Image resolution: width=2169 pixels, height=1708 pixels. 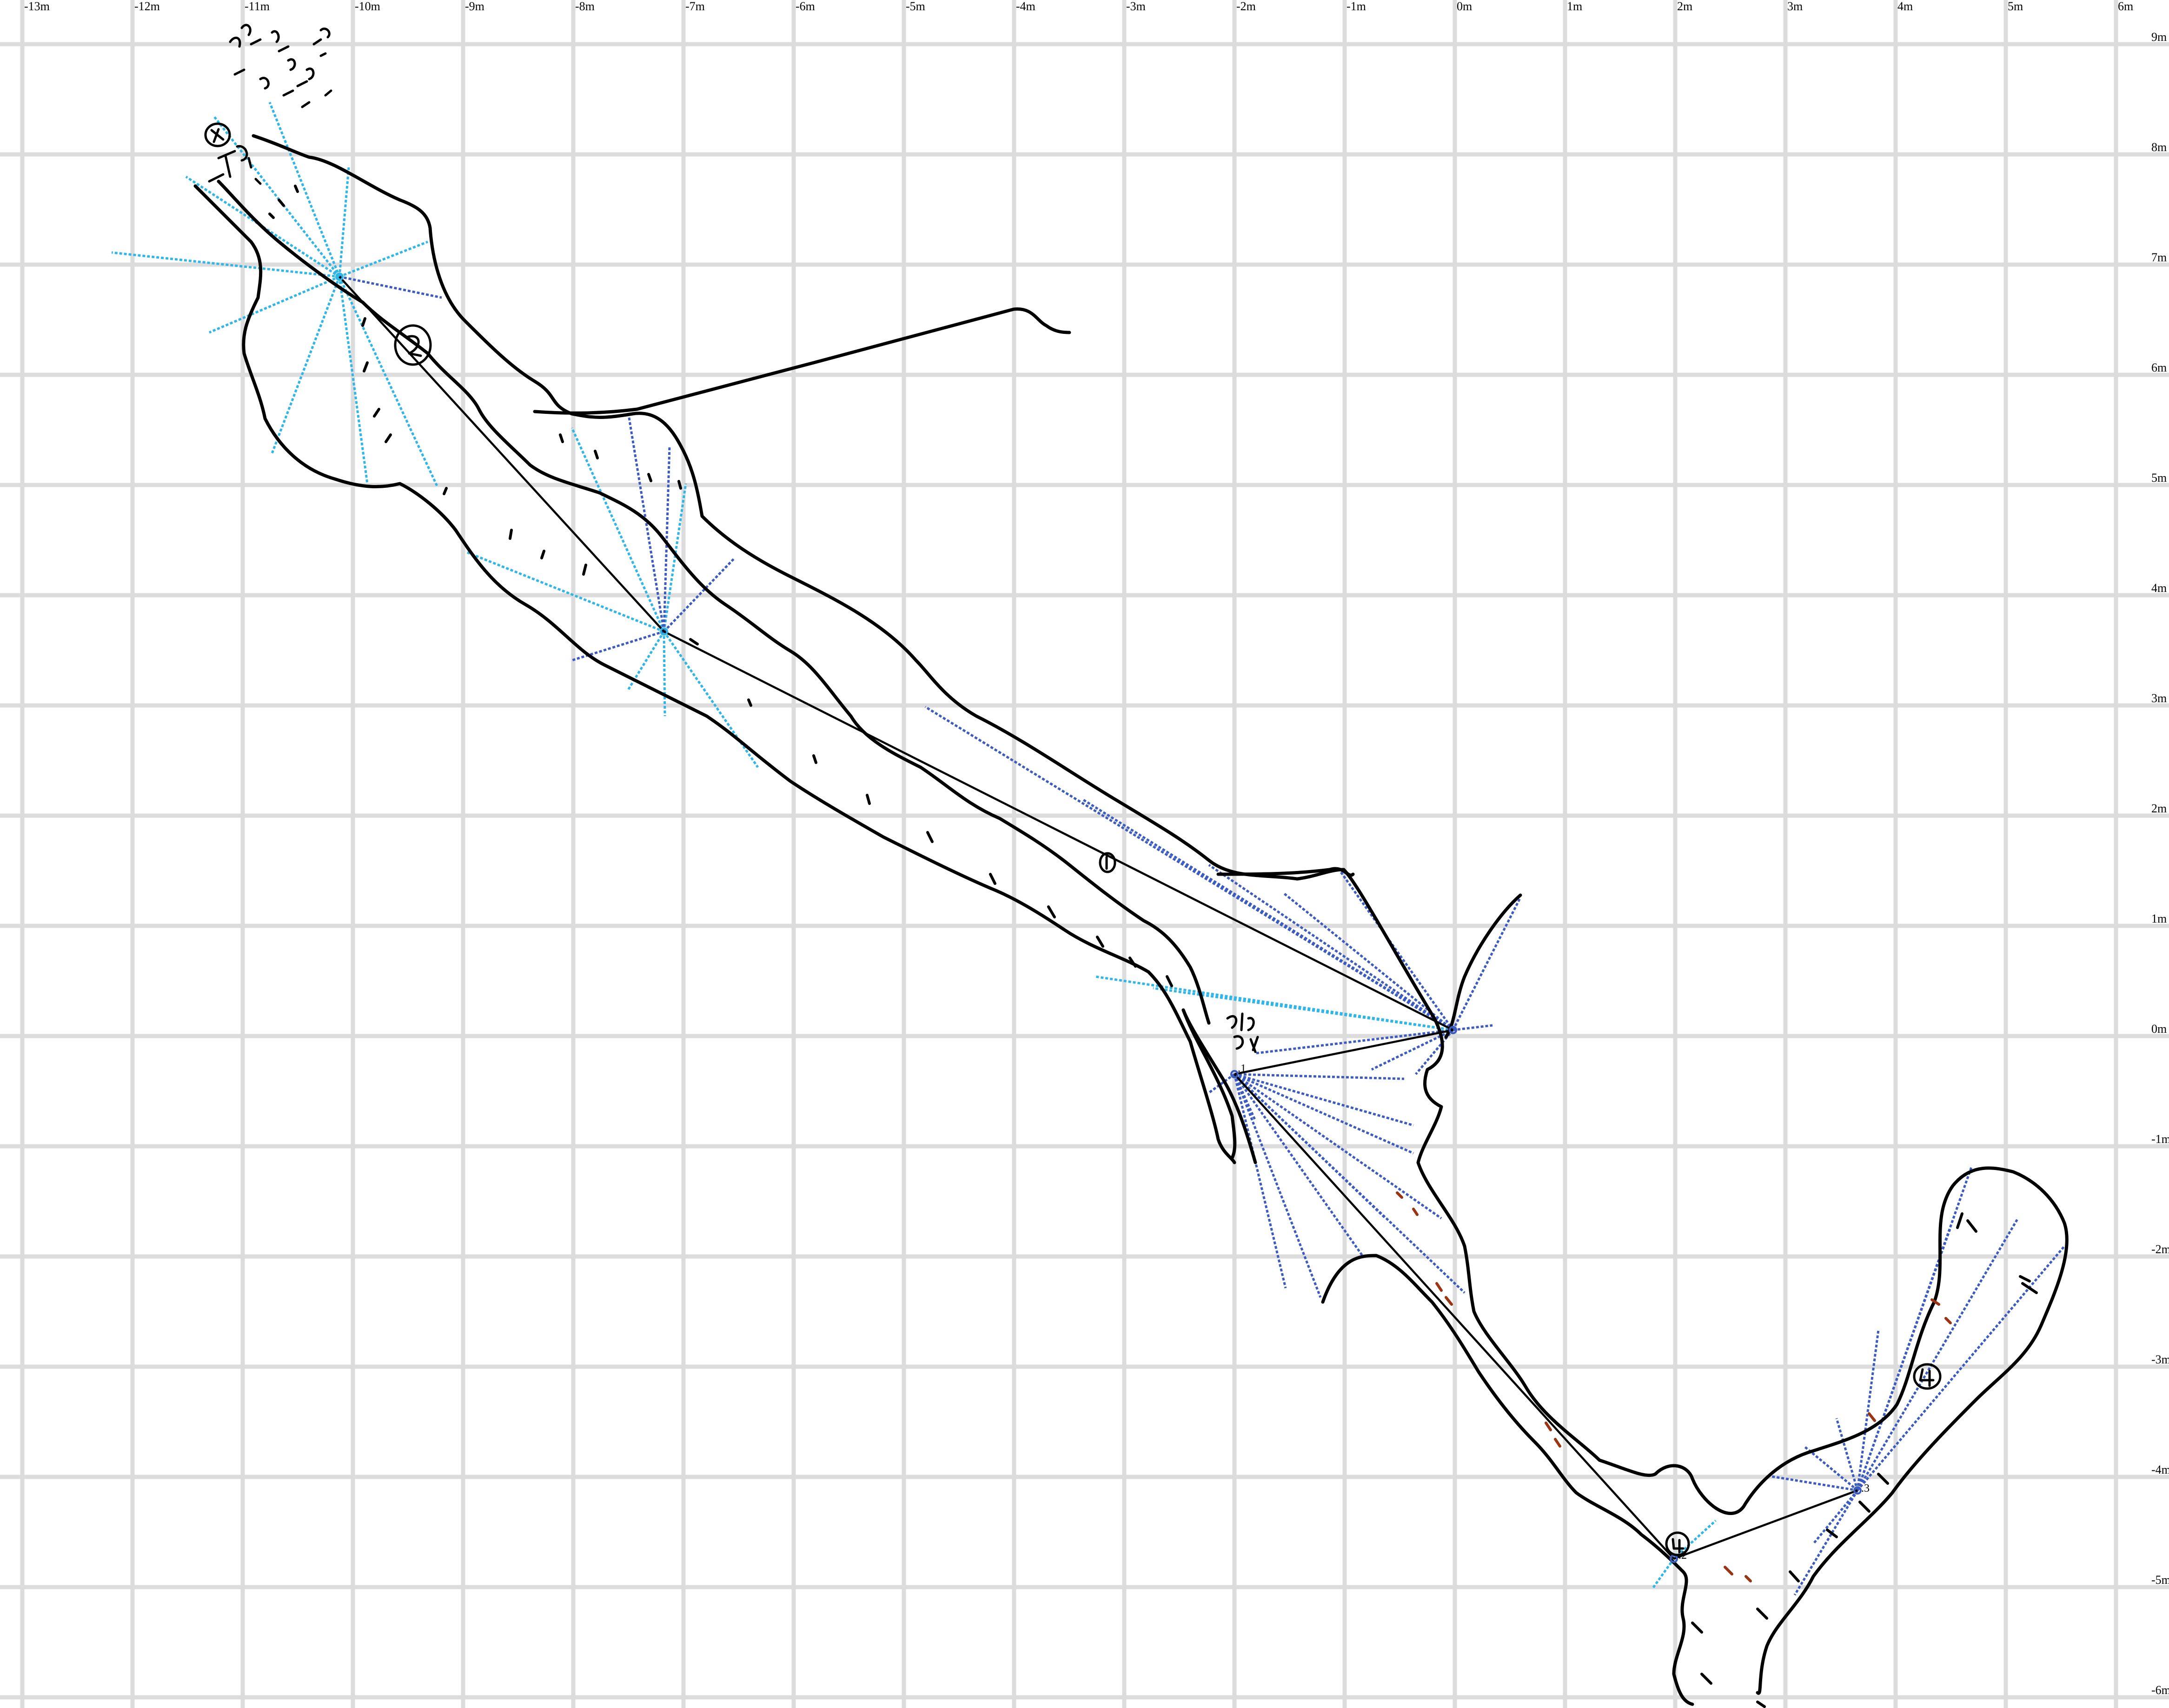 What do you see at coordinates (2159, 918) in the screenshot?
I see `y-axis-label: 1m` at bounding box center [2159, 918].